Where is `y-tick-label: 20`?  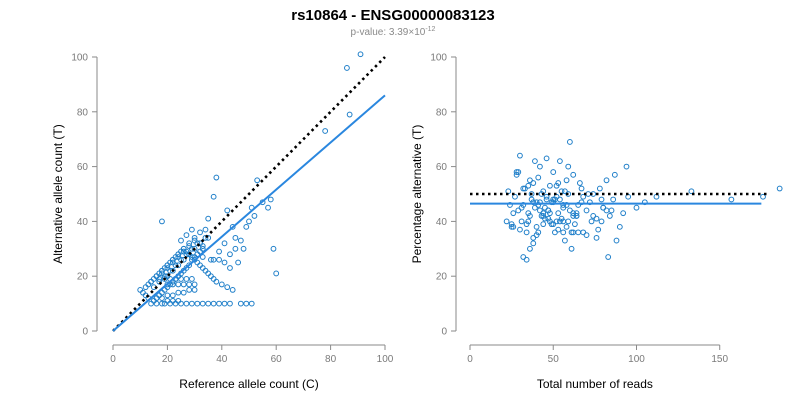 y-tick-label: 20 is located at coordinates (442, 277).